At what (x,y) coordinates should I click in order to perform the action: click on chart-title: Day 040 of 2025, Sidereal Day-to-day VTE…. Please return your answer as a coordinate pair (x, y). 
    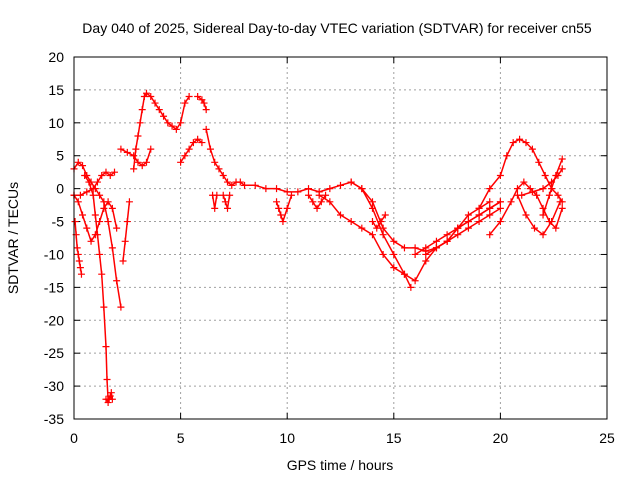
    Looking at the image, I should click on (337, 28).